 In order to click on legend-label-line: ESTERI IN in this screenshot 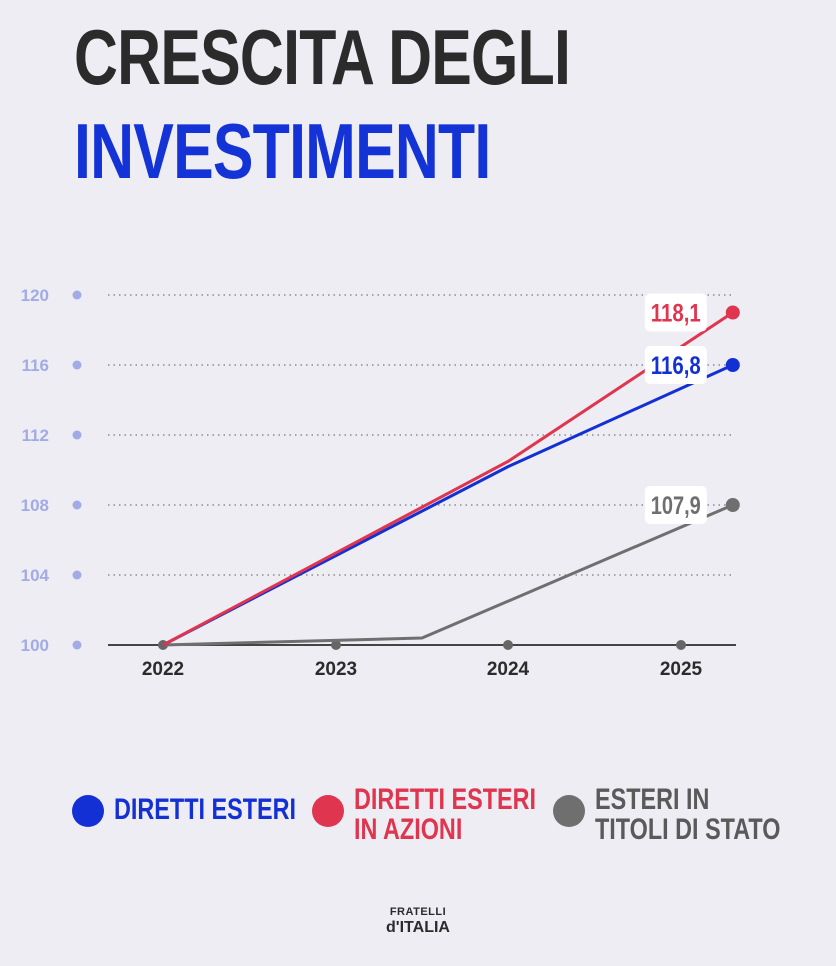, I will do `click(652, 799)`.